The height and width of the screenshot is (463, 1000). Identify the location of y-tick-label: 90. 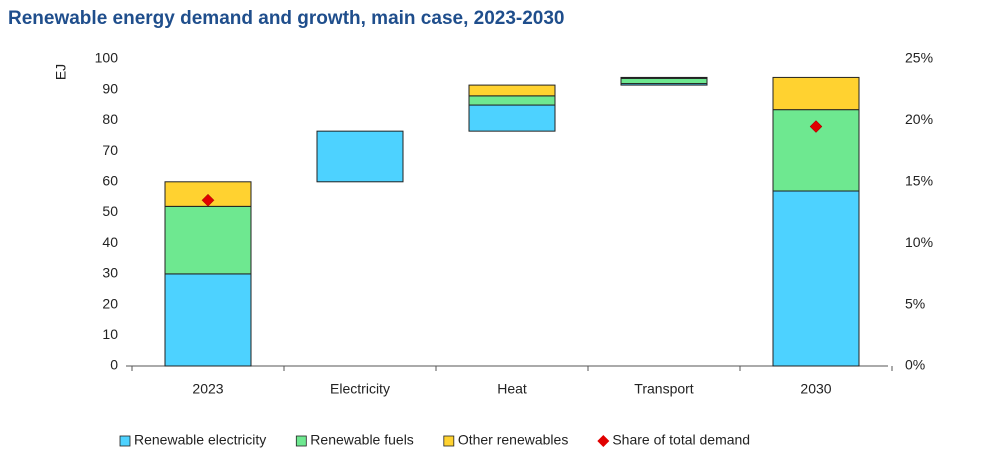
(110, 88).